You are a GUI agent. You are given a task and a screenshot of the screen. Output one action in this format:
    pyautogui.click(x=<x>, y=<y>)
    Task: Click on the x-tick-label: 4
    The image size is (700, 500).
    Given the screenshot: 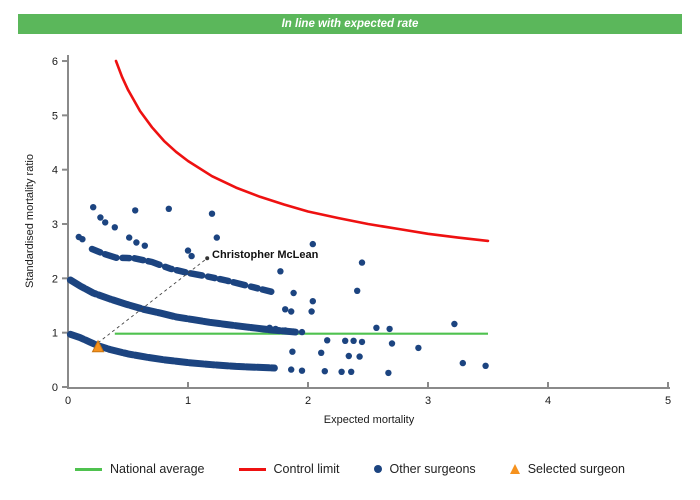 What is the action you would take?
    pyautogui.click(x=548, y=401)
    